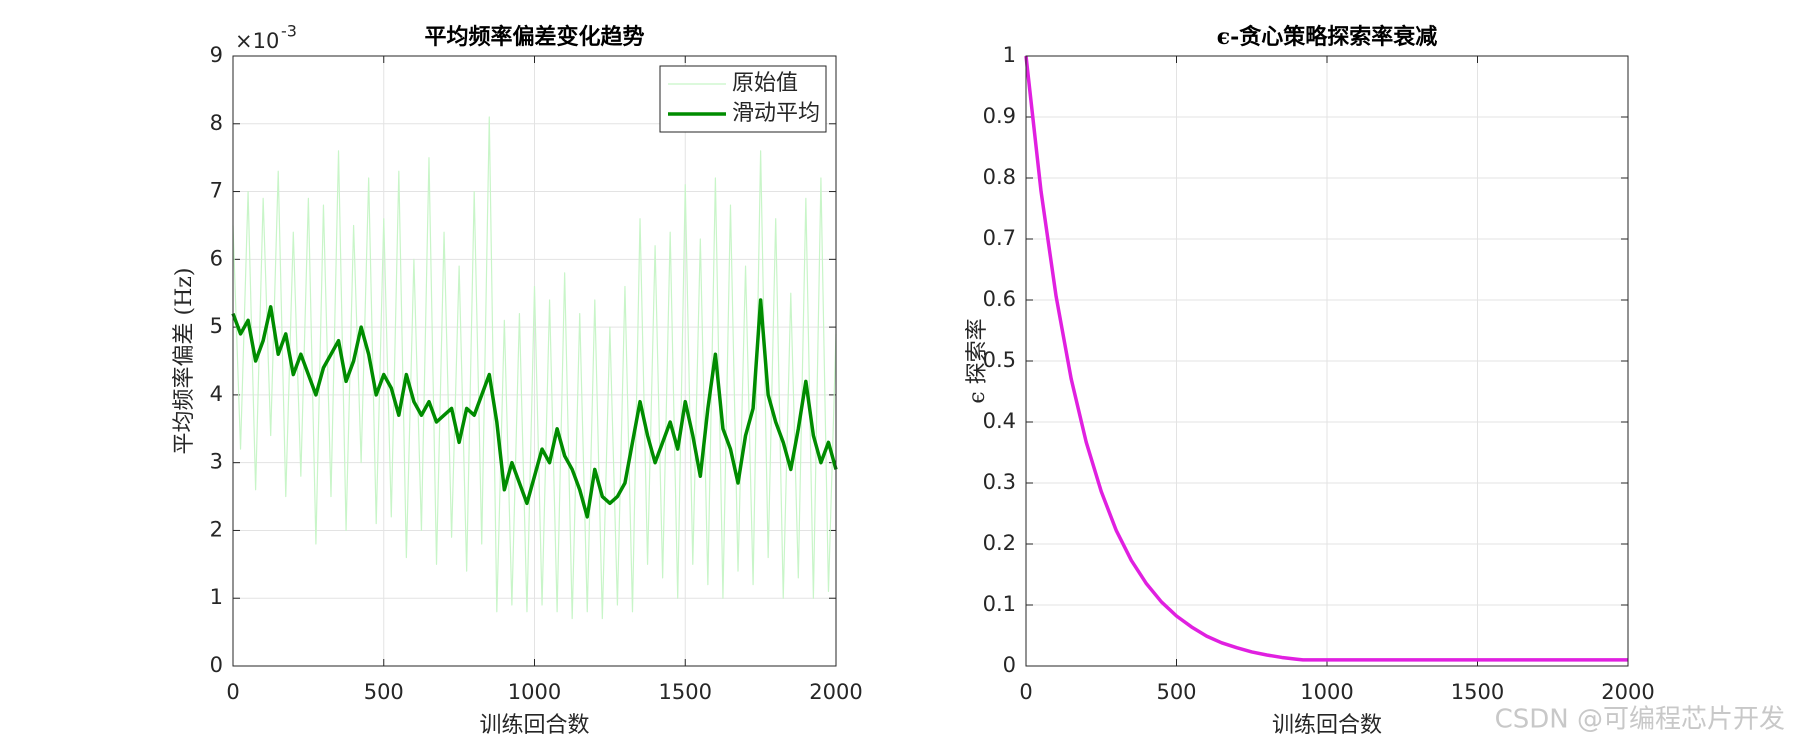  Describe the element at coordinates (776, 113) in the screenshot. I see `legend-label: 滑动平均` at that location.